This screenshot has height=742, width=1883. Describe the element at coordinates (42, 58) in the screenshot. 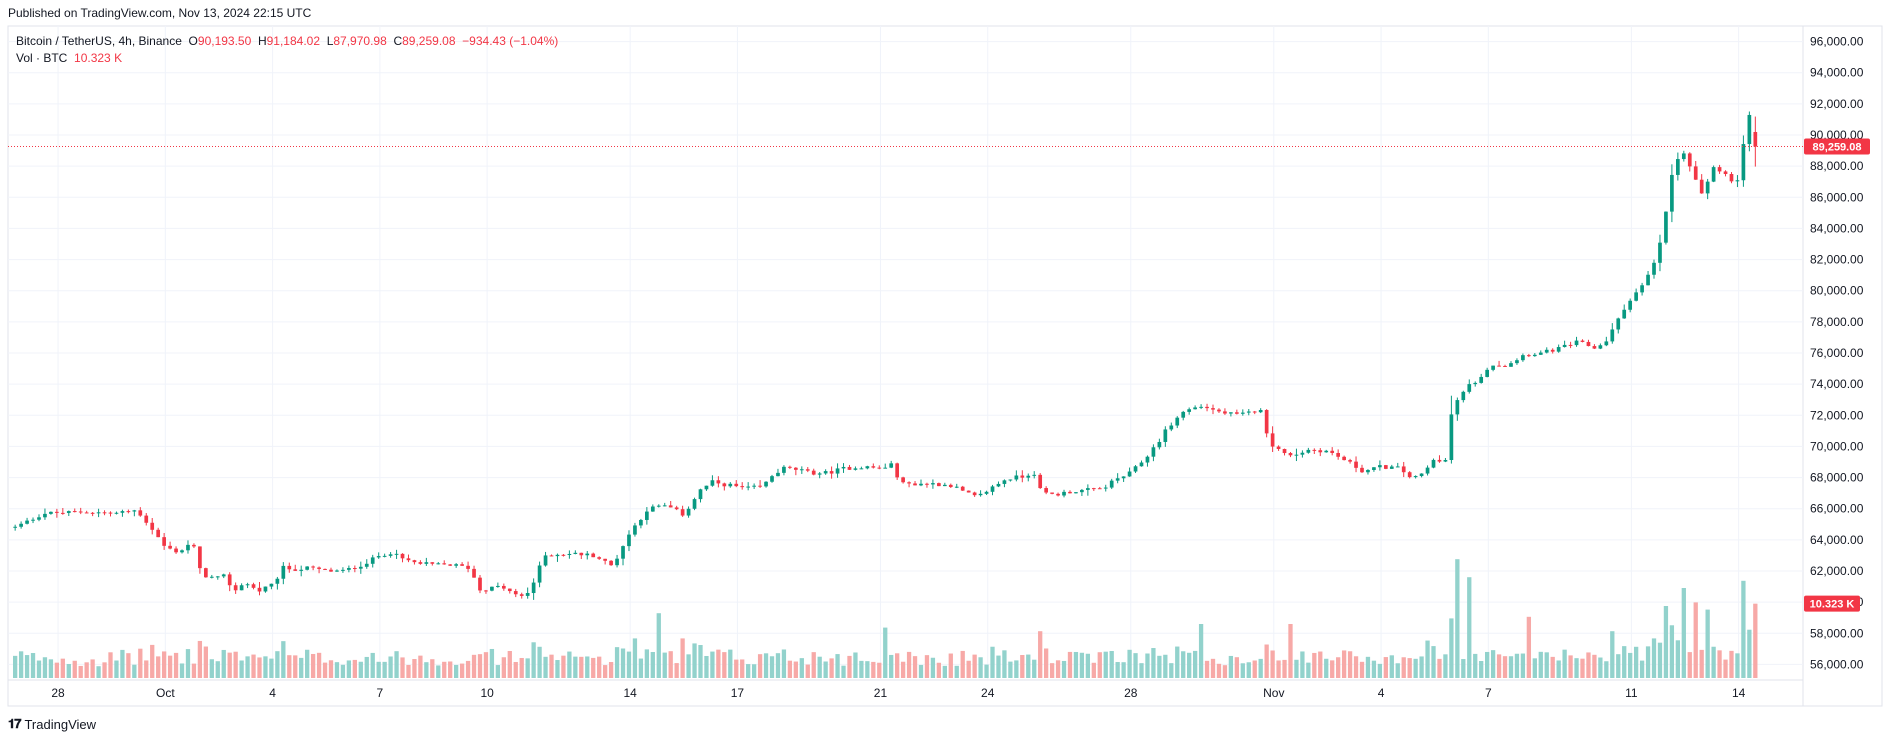

I see `volume-label: Vol · BTC` at that location.